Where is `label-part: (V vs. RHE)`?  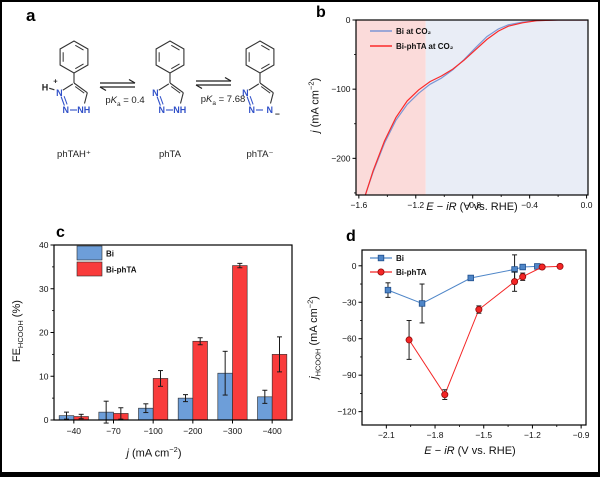
label-part: (V vs. RHE) is located at coordinates (485, 451).